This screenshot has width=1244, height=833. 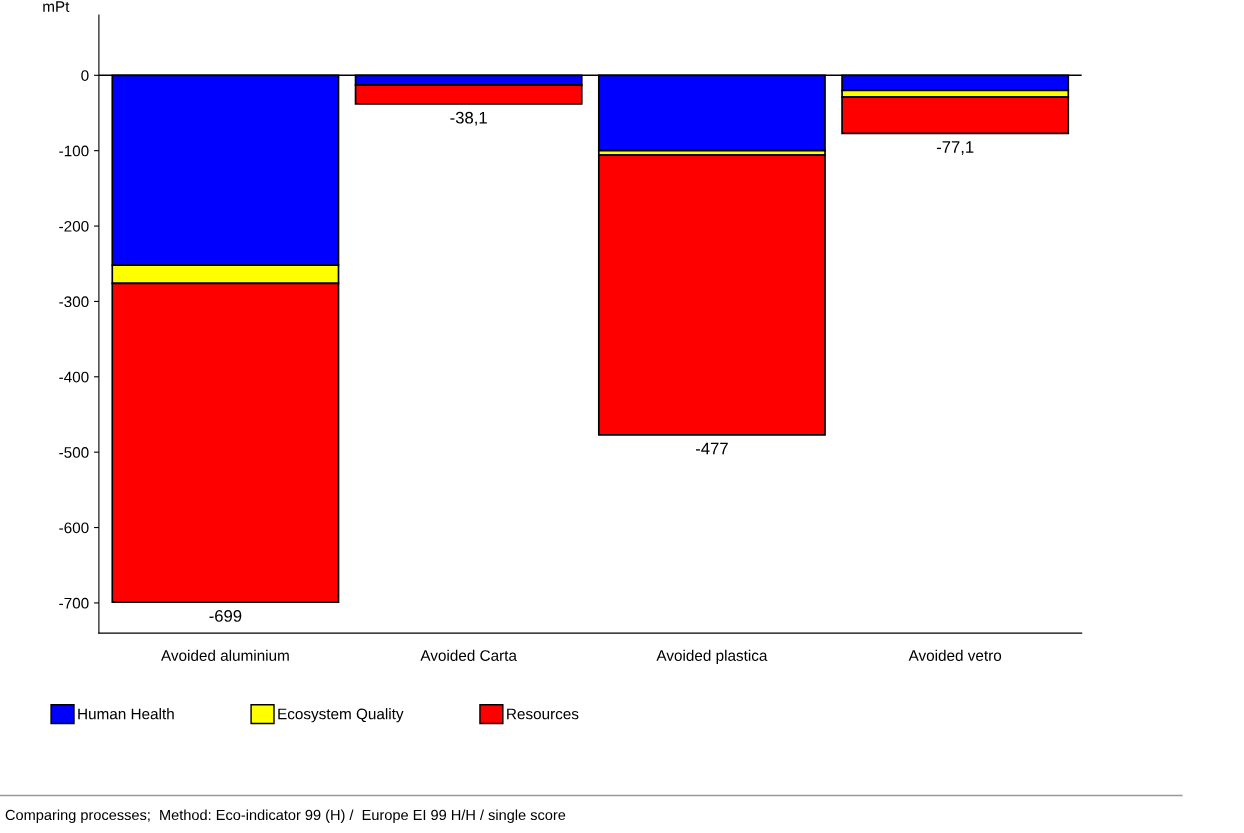 I want to click on y-tick-label: -500, so click(x=74, y=452).